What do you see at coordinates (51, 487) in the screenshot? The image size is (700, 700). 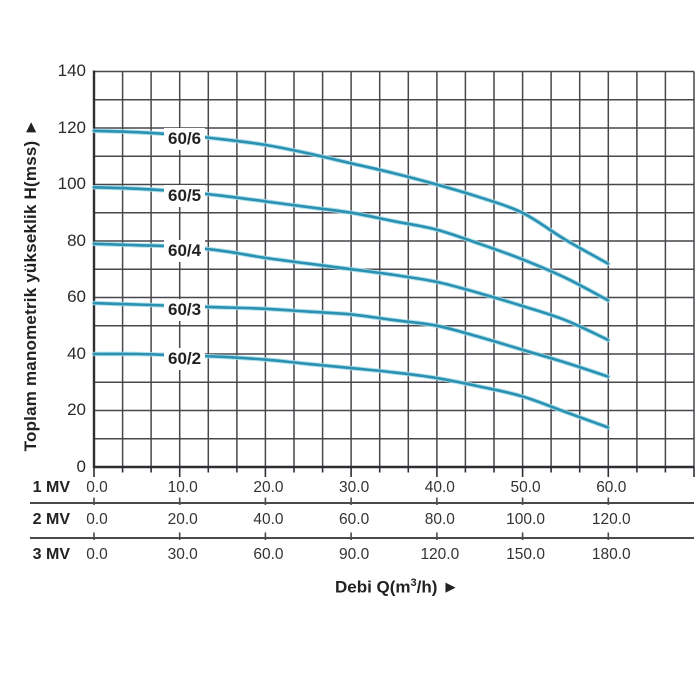 I see `x-scale-header-1mv: 1 MV` at bounding box center [51, 487].